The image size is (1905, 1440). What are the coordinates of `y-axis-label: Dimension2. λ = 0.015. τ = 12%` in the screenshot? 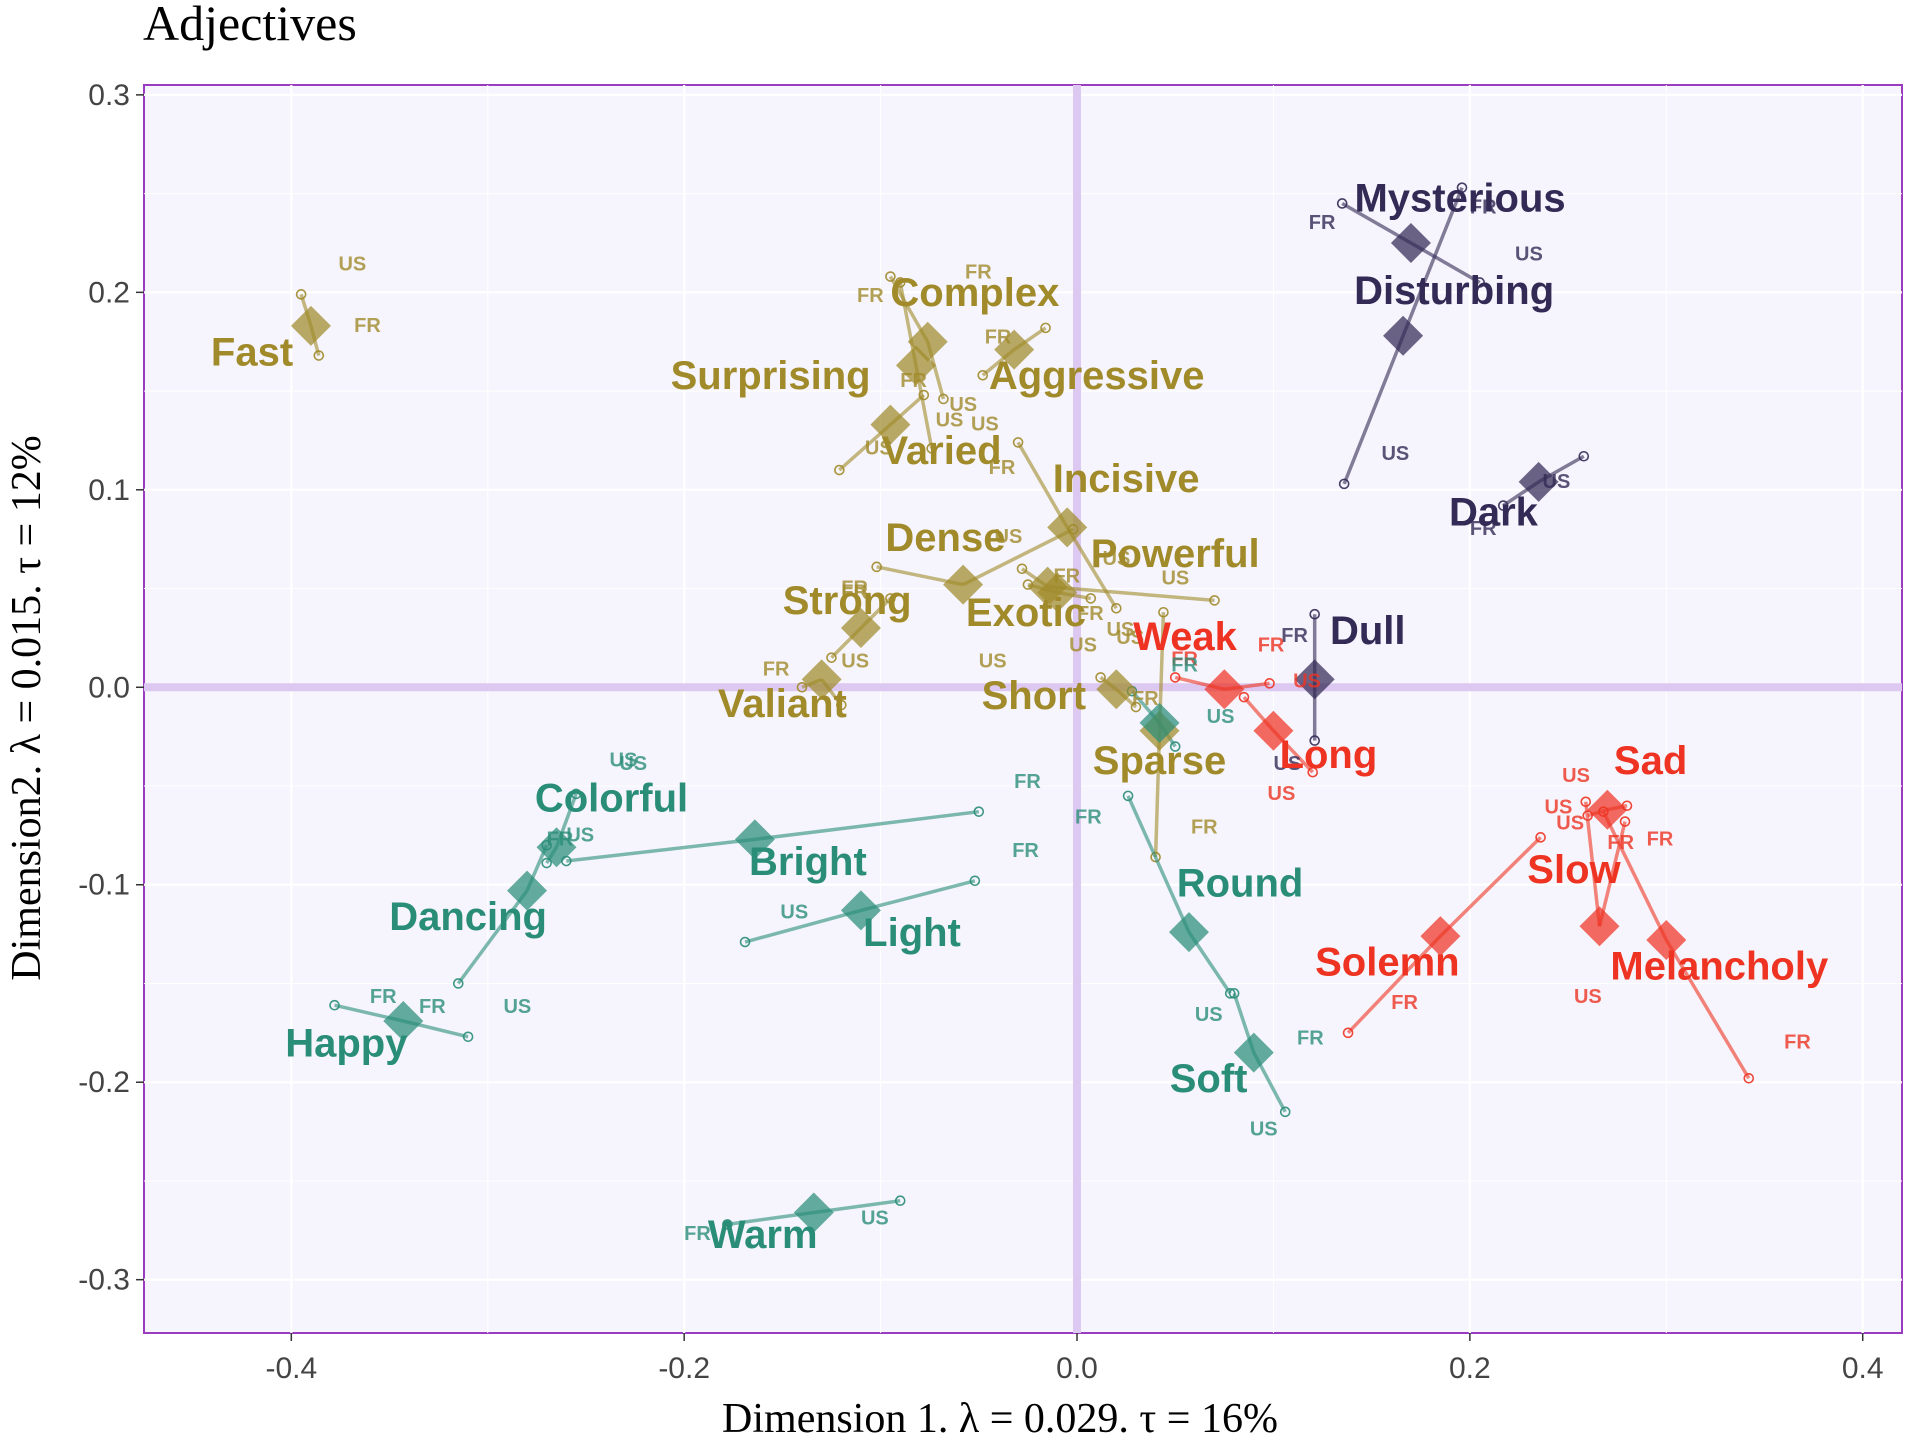 It's located at (27, 707).